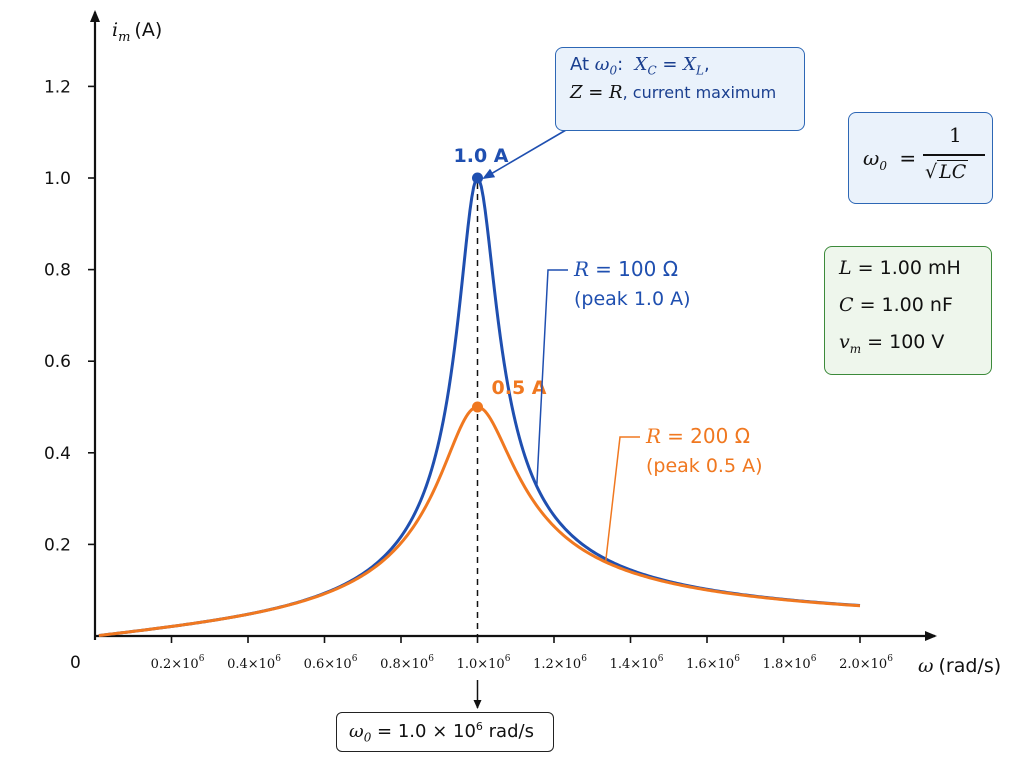  Describe the element at coordinates (524, 154) in the screenshot. I see `callout-arrow` at that location.